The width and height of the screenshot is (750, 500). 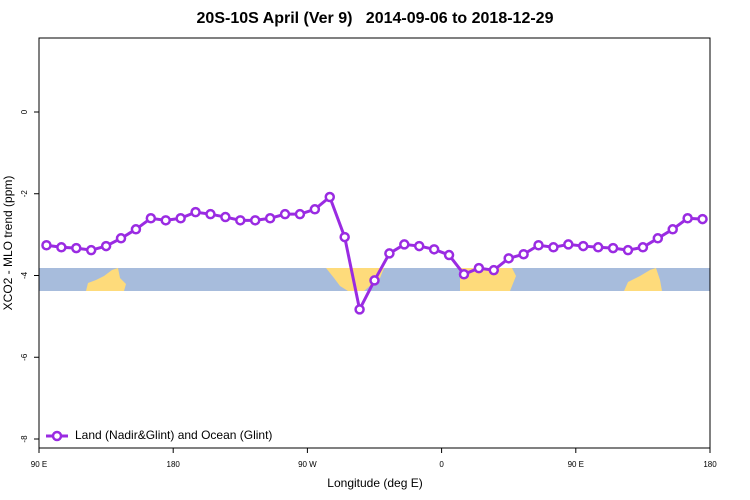 What do you see at coordinates (57, 436) in the screenshot?
I see `legend-marker` at bounding box center [57, 436].